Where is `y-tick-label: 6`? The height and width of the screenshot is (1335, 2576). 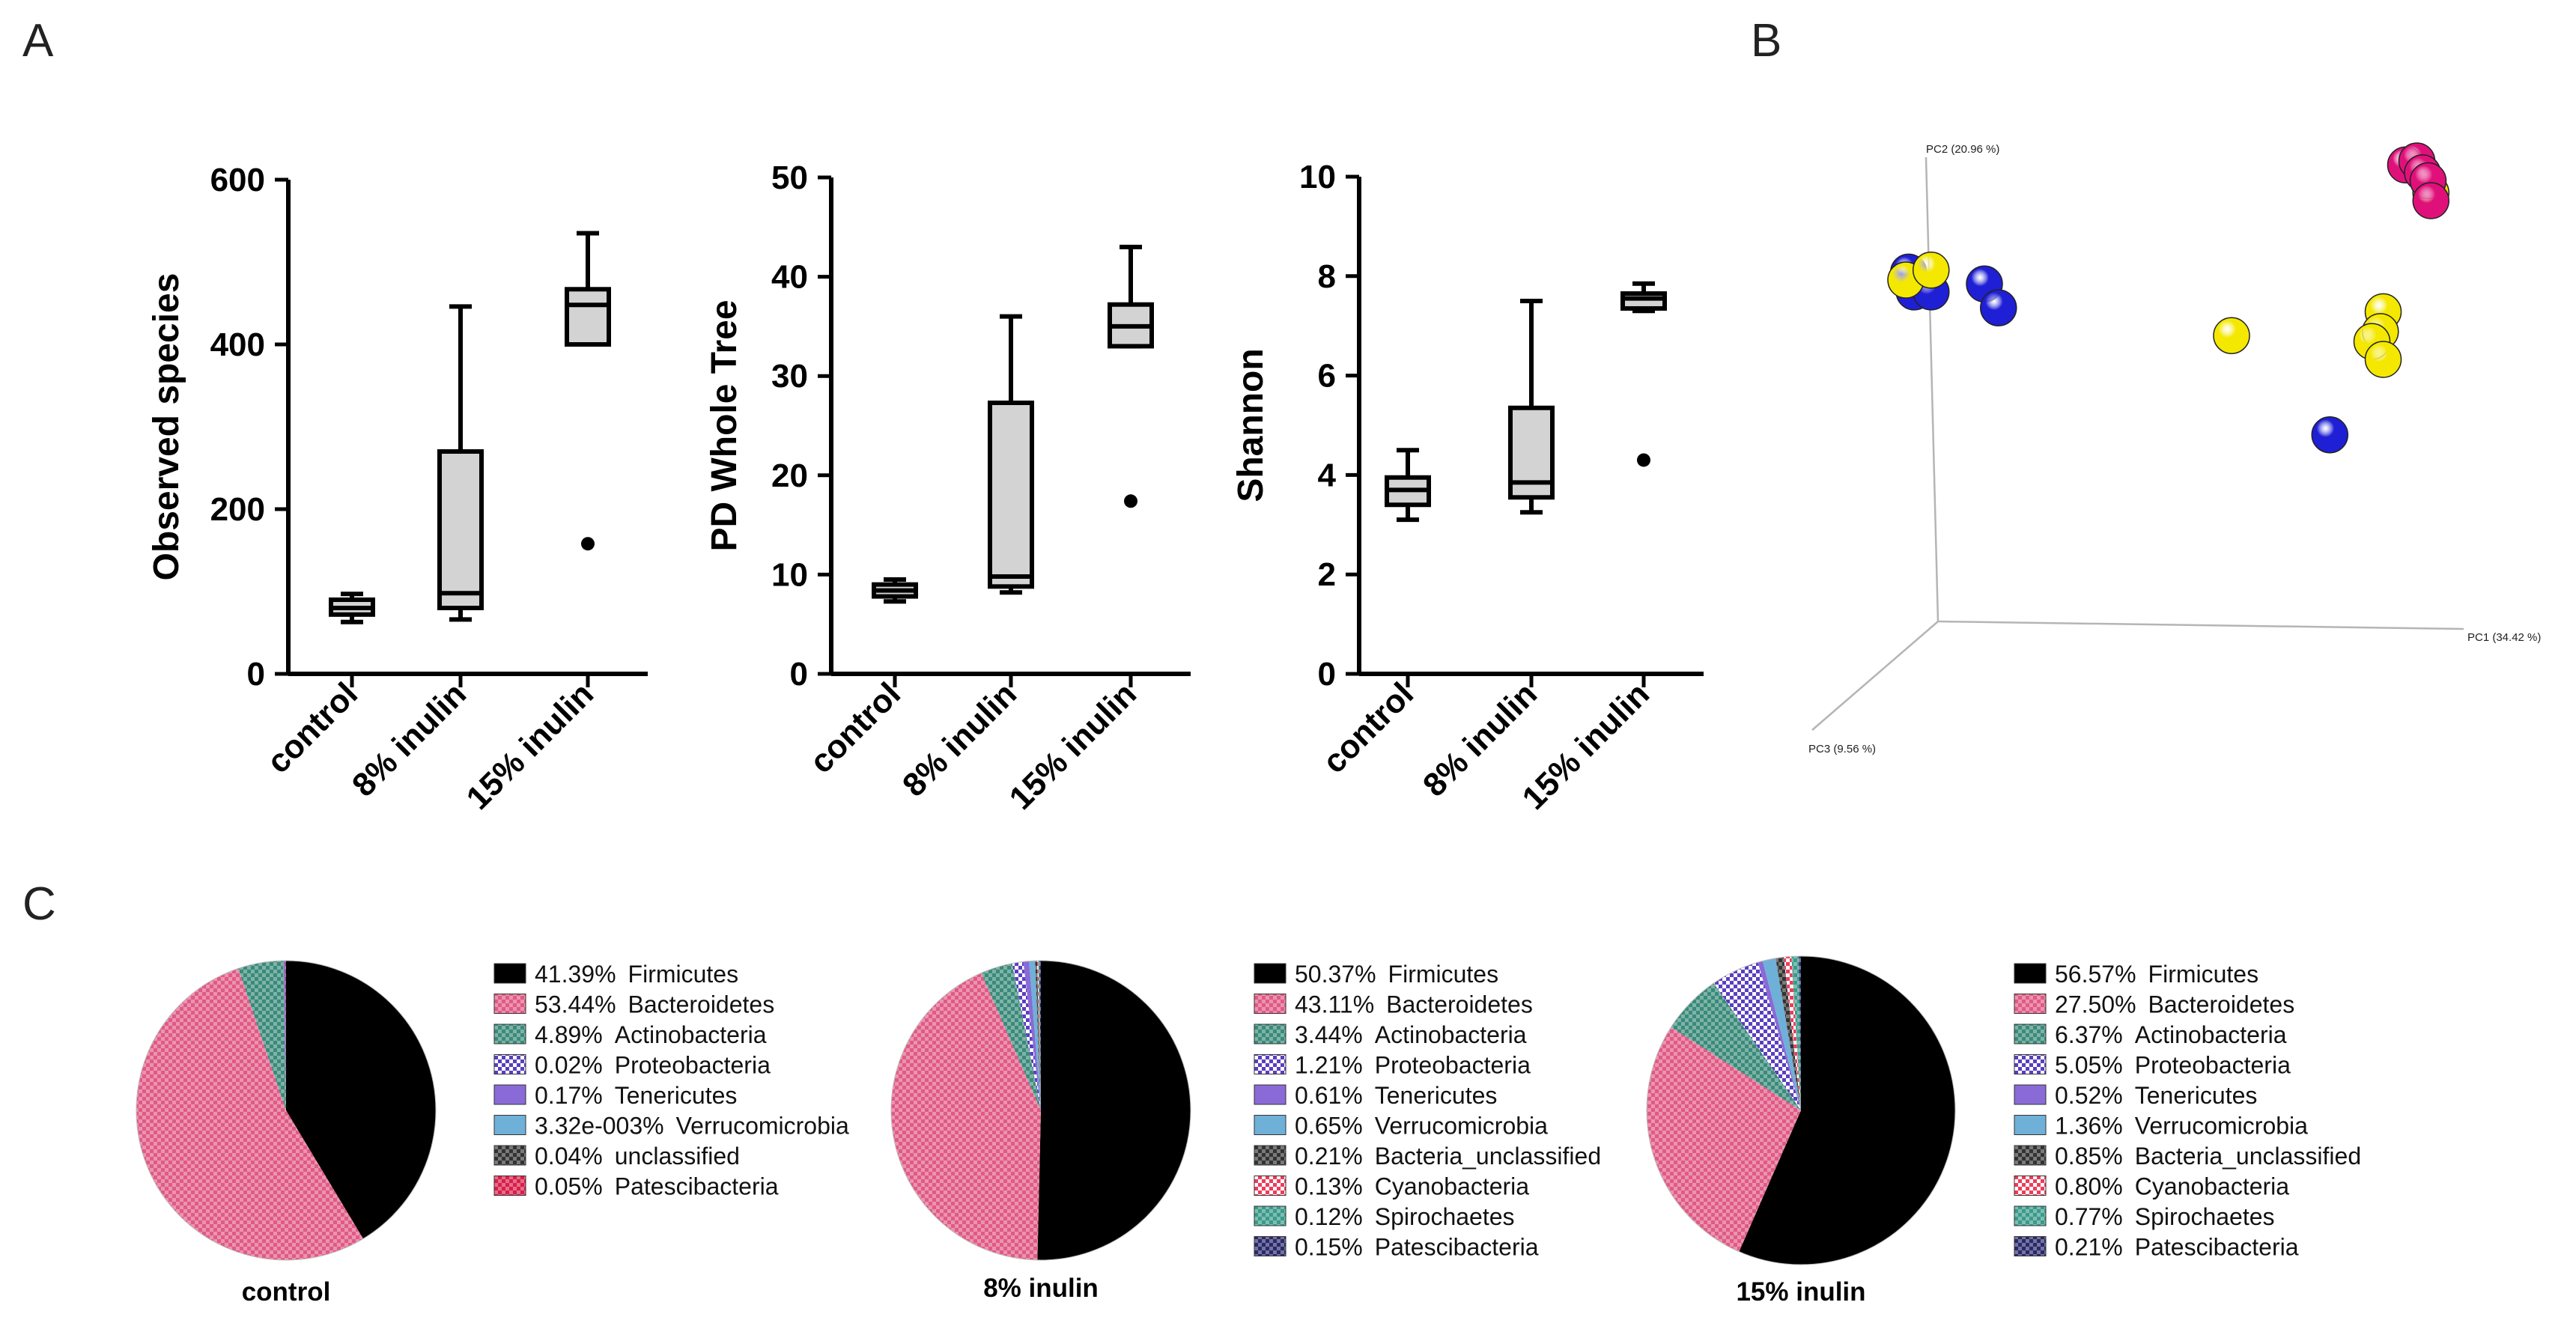
y-tick-label: 6 is located at coordinates (1327, 376).